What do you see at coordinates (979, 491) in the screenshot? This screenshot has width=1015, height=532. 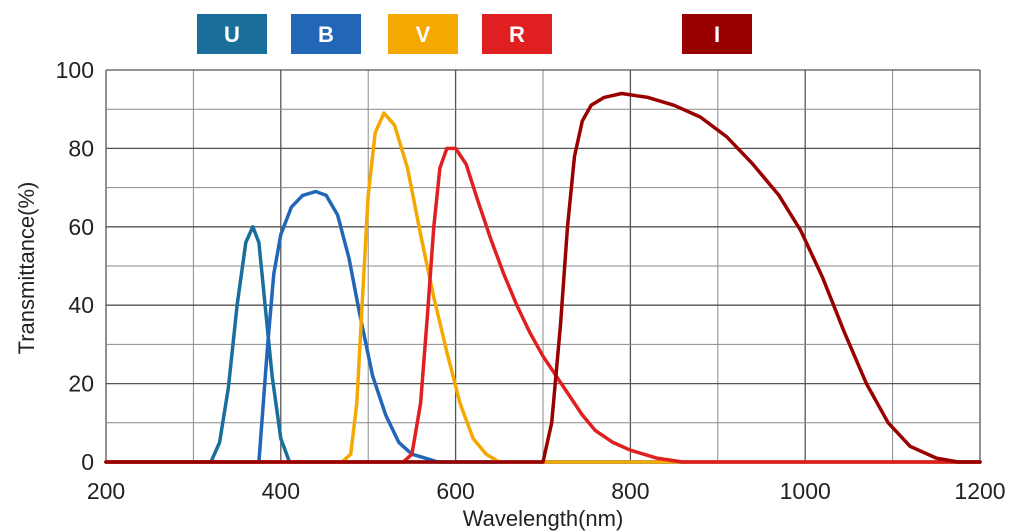 I see `x-tick-label: 1200` at bounding box center [979, 491].